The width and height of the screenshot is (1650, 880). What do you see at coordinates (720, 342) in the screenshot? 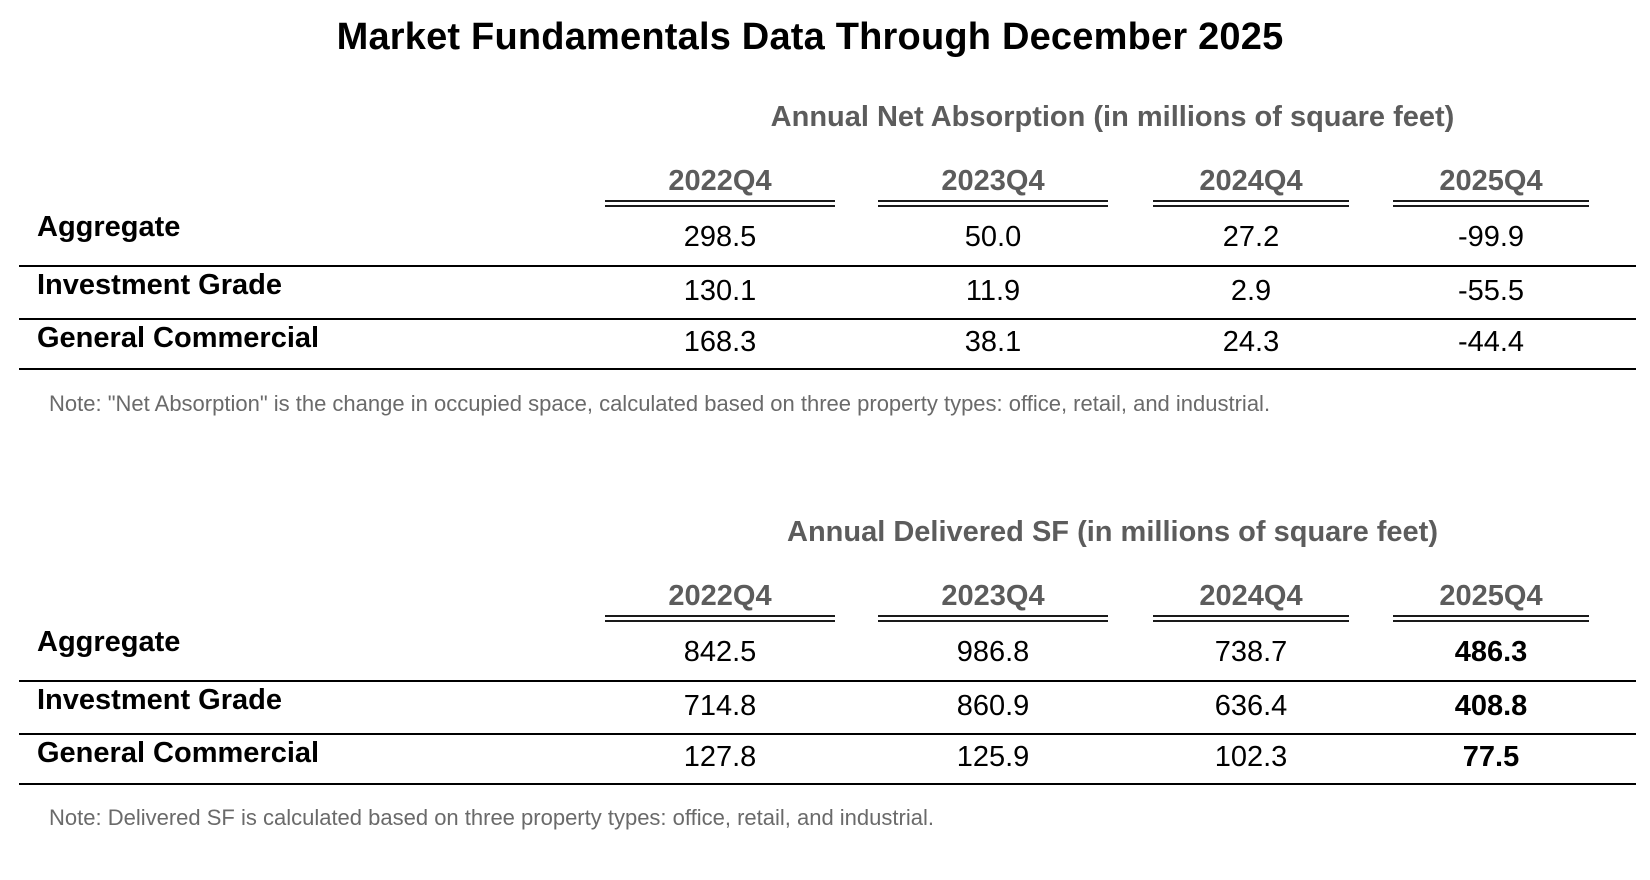
I see `table-cell: 168.3` at bounding box center [720, 342].